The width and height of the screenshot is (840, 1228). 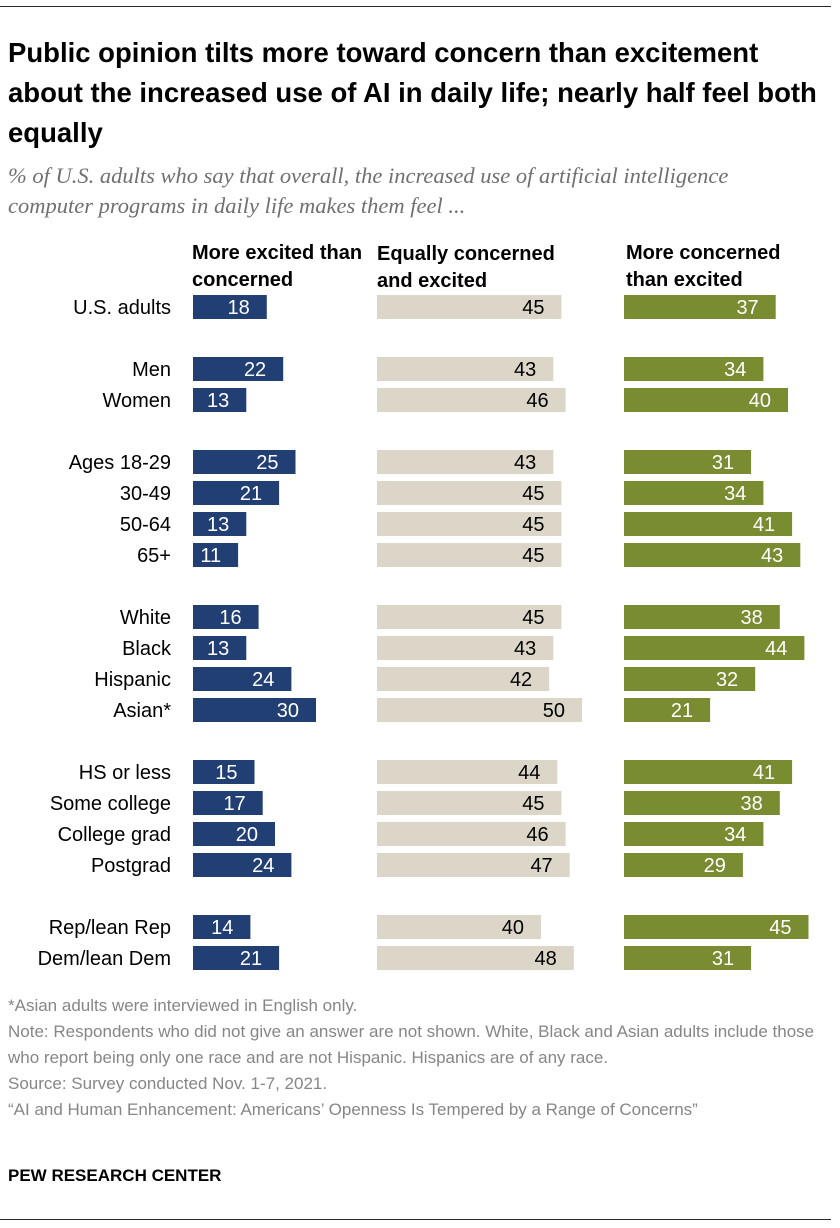 I want to click on value-label-concerned-65: 43, so click(x=772, y=556).